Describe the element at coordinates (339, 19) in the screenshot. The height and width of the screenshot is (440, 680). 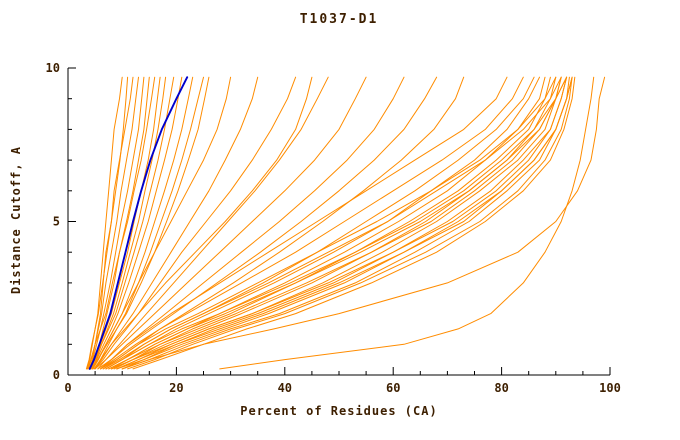
I see `chart-title: T1037-D1` at that location.